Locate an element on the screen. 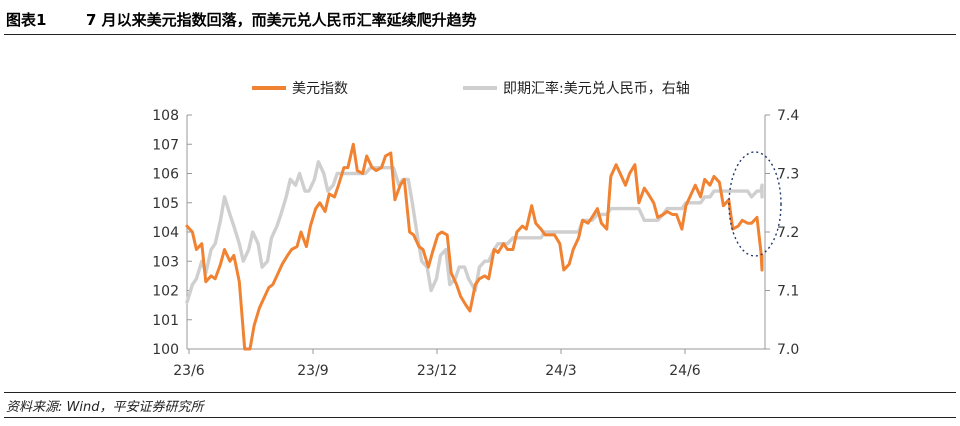 The width and height of the screenshot is (960, 426). x-tick-label: 24/3 is located at coordinates (560, 371).